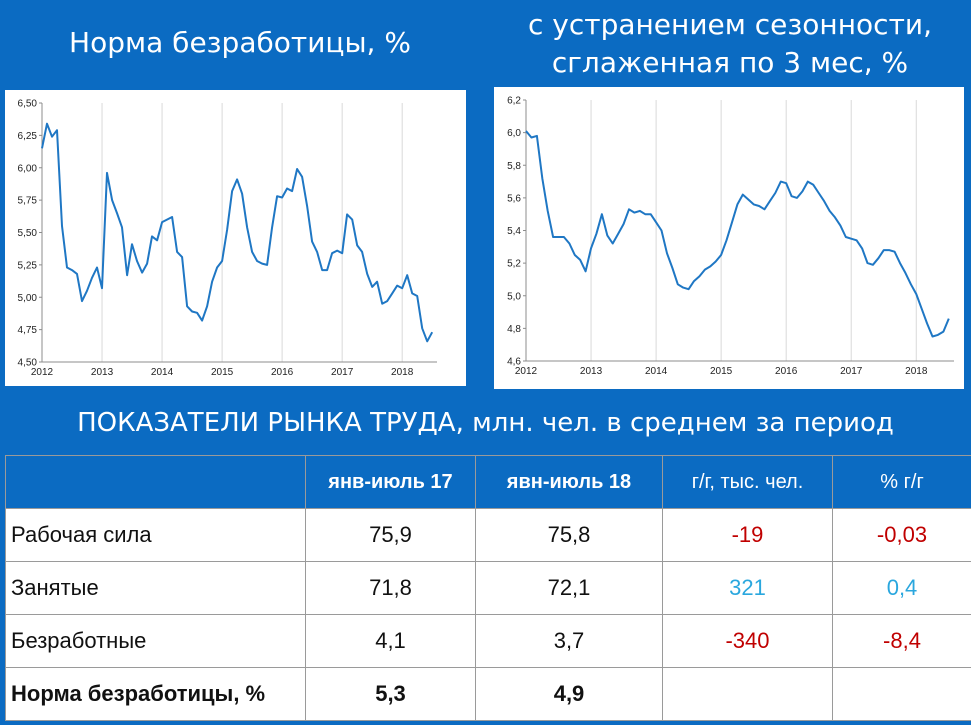  Describe the element at coordinates (391, 641) in the screenshot. I see `value-2017: 4,1` at that location.